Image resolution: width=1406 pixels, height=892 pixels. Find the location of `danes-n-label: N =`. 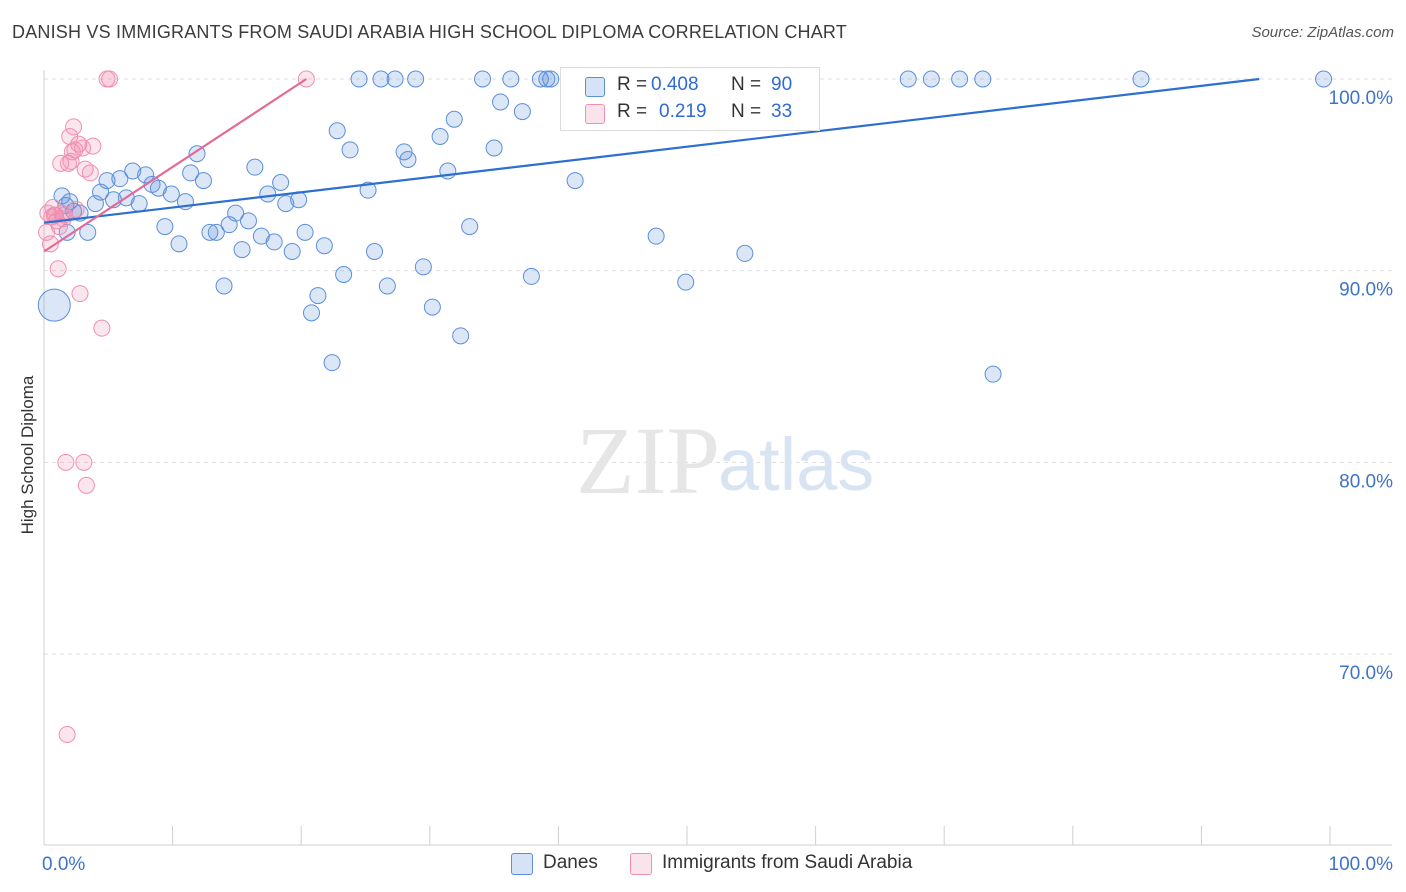

danes-n-label: N = is located at coordinates (746, 84).